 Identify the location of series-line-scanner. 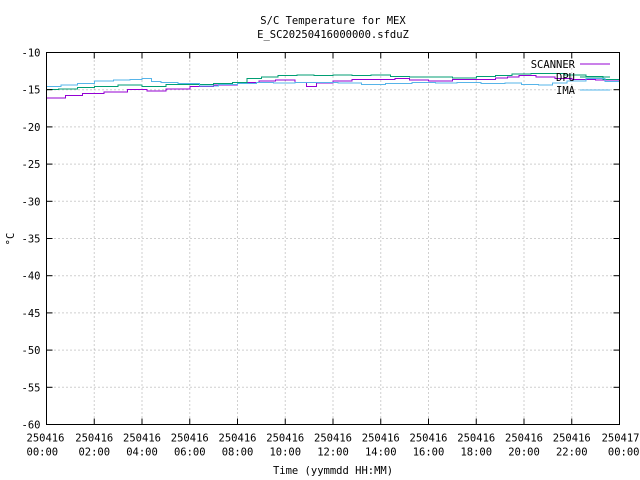
(333, 87).